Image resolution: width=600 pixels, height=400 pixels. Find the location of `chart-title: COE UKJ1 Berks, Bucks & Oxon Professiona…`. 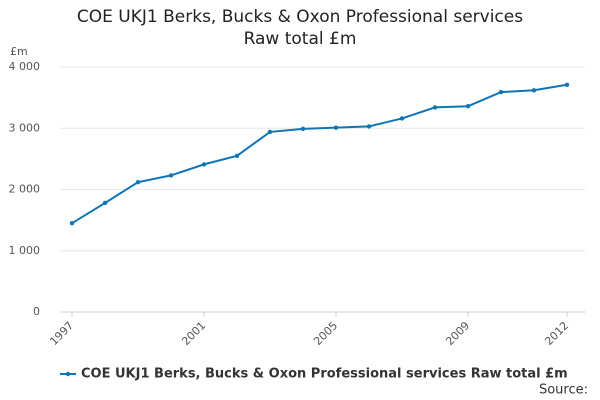

chart-title: COE UKJ1 Berks, Bucks & Oxon Professiona… is located at coordinates (300, 28).